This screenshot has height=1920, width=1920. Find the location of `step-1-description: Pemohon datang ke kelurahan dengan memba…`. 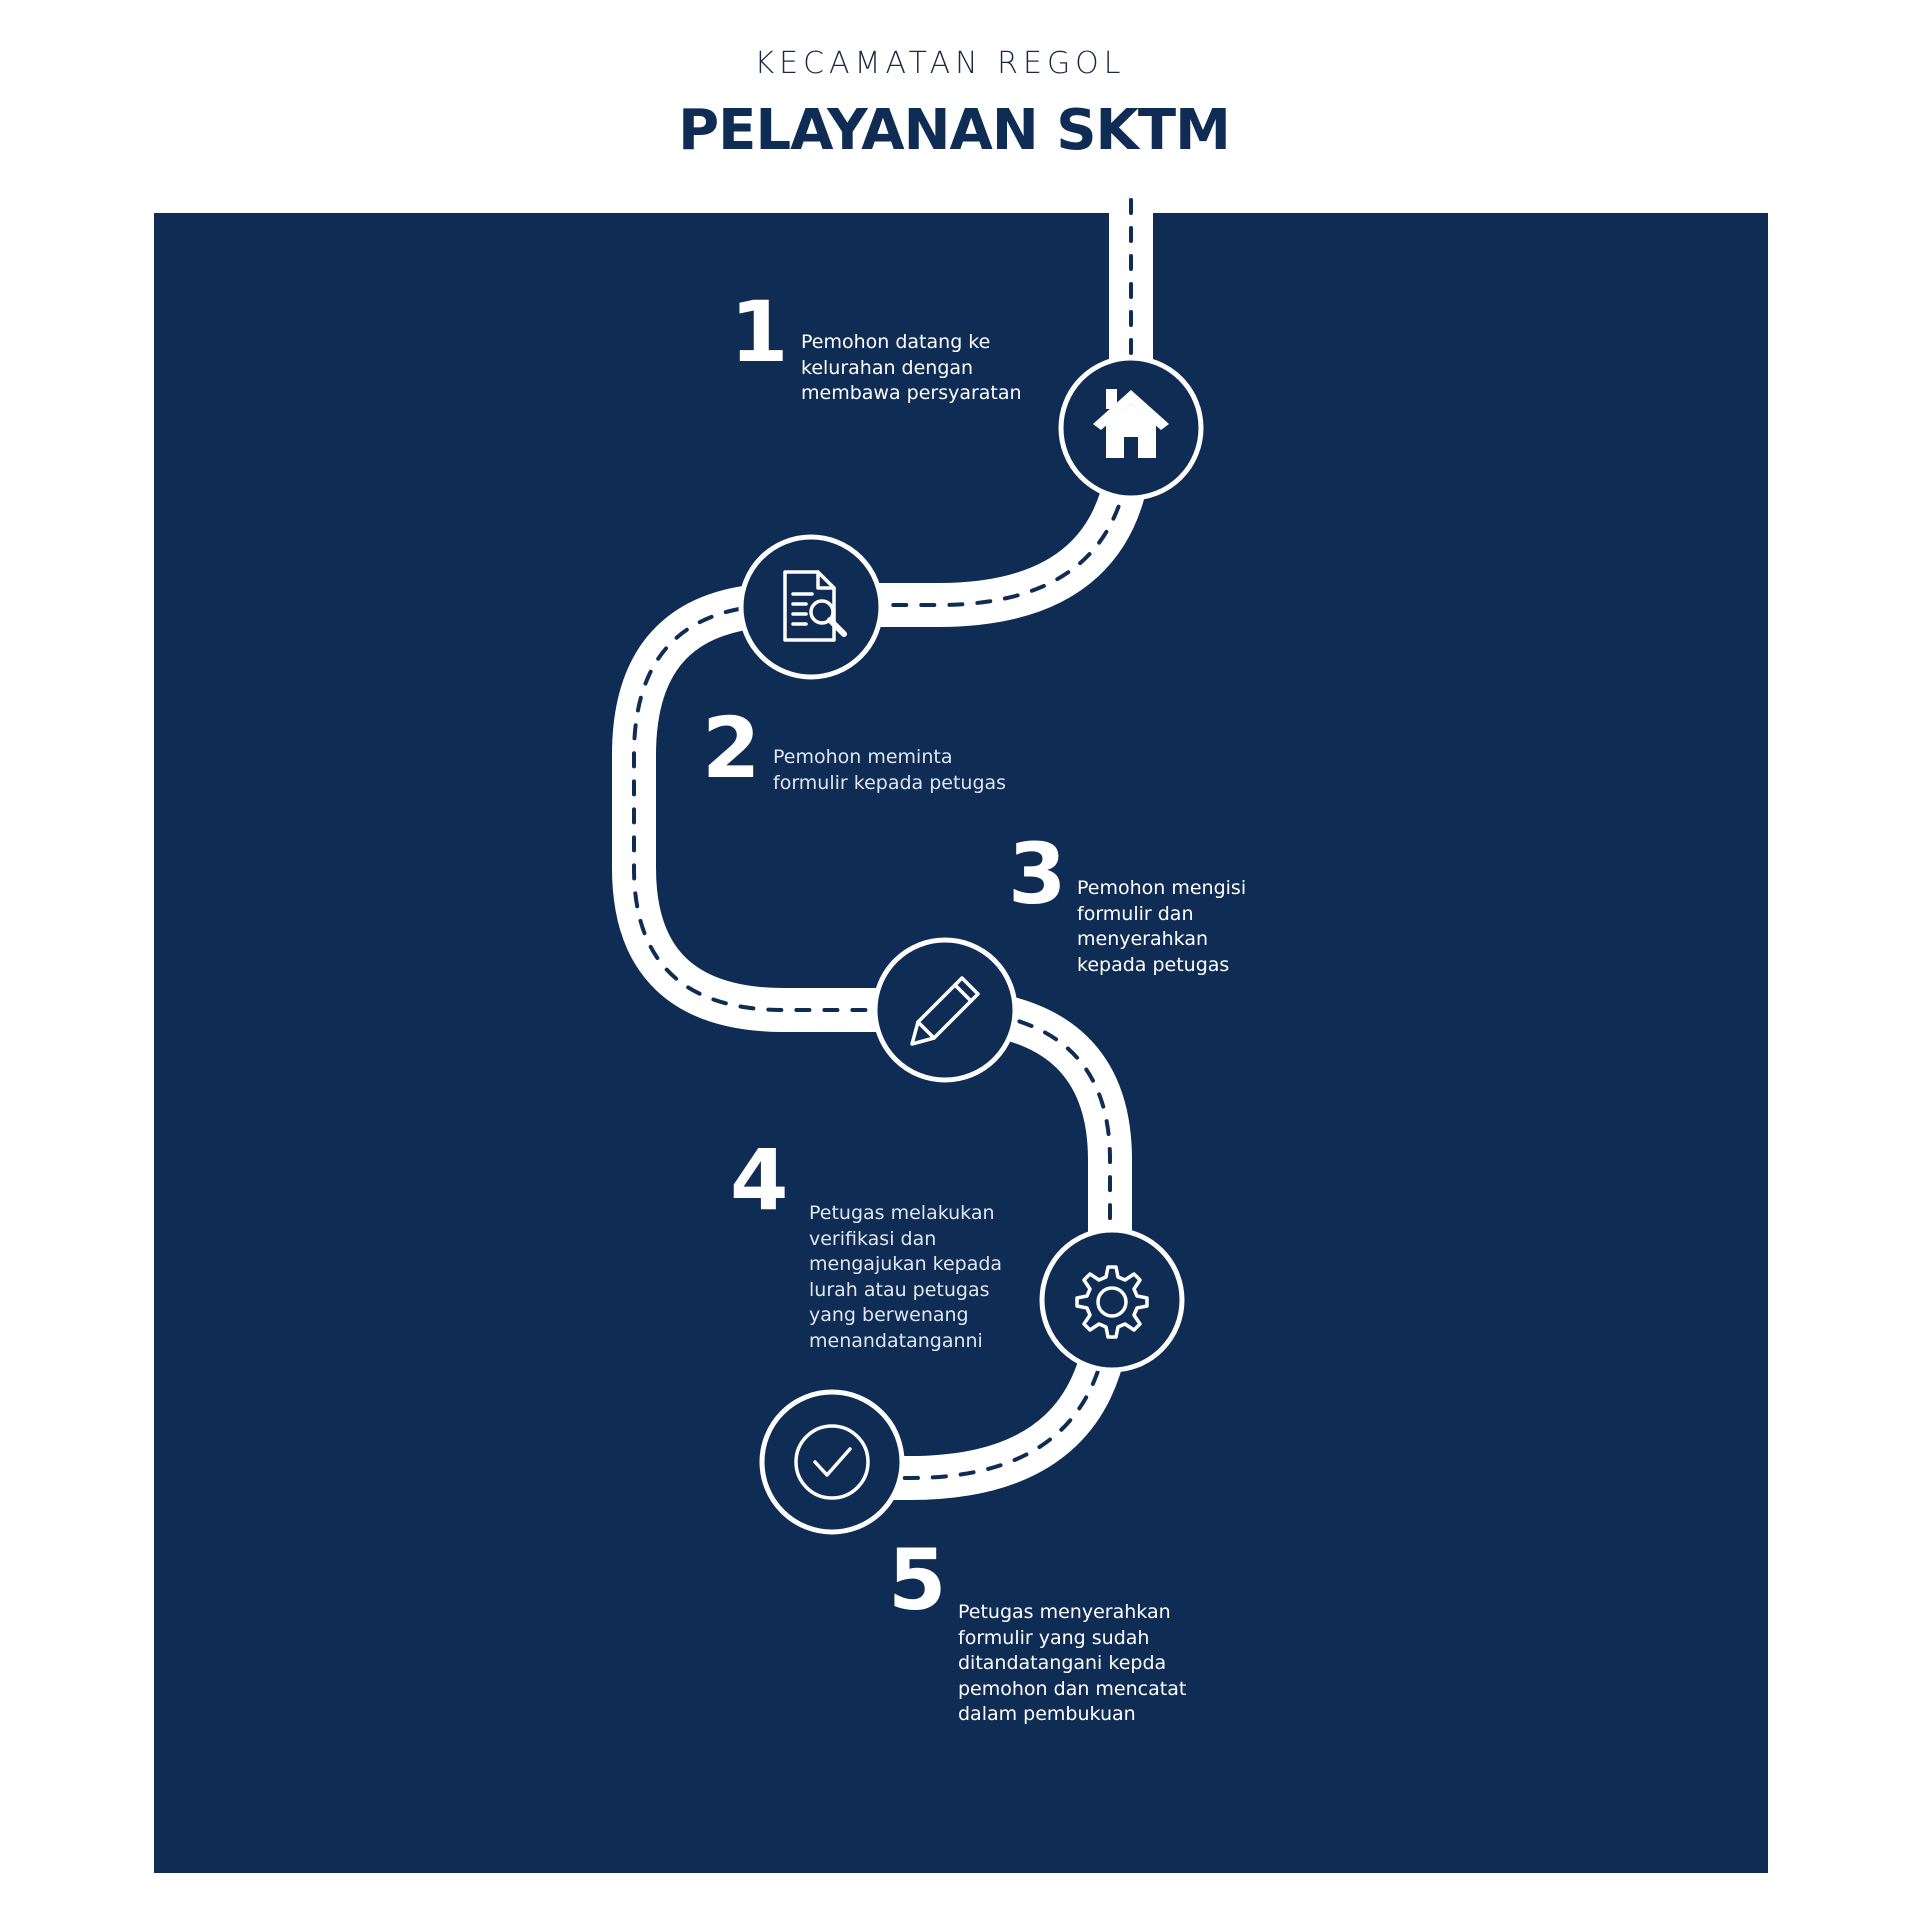

step-1-description: Pemohon datang ke kelurahan dengan memba… is located at coordinates (911, 367).